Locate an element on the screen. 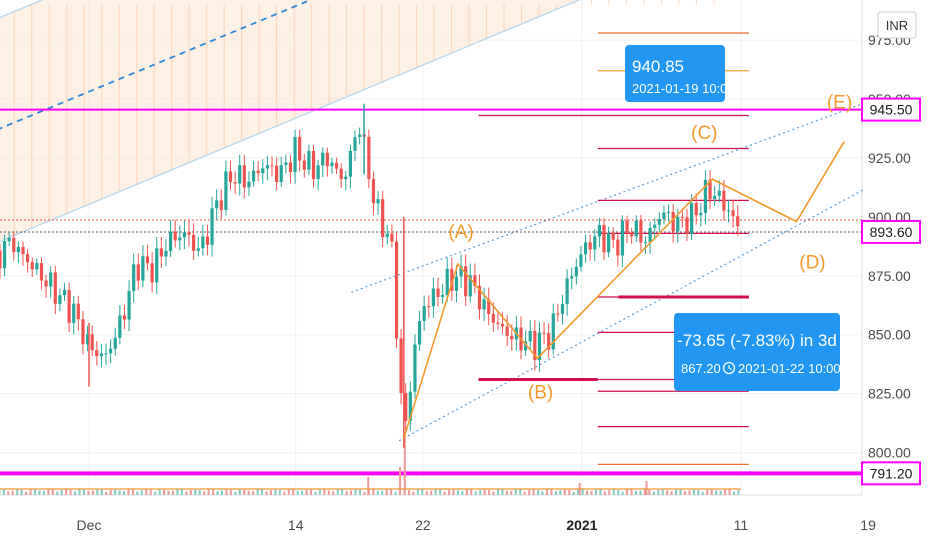 The width and height of the screenshot is (932, 550). change-label: -73.65 (-7.83%) in 3d is located at coordinates (757, 340).